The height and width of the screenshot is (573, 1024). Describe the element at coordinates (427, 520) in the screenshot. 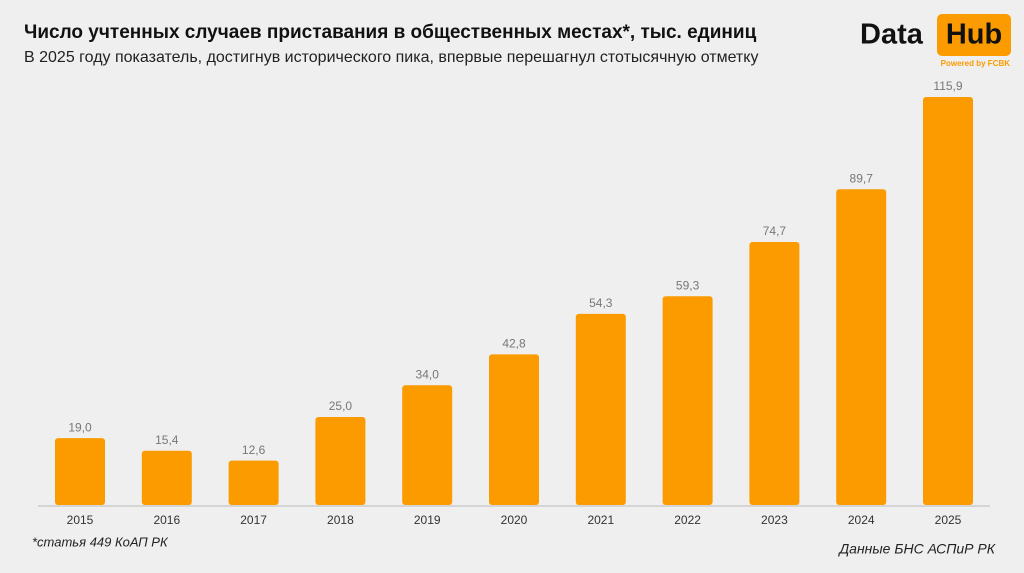

I see `x-tick-label: 2019` at that location.